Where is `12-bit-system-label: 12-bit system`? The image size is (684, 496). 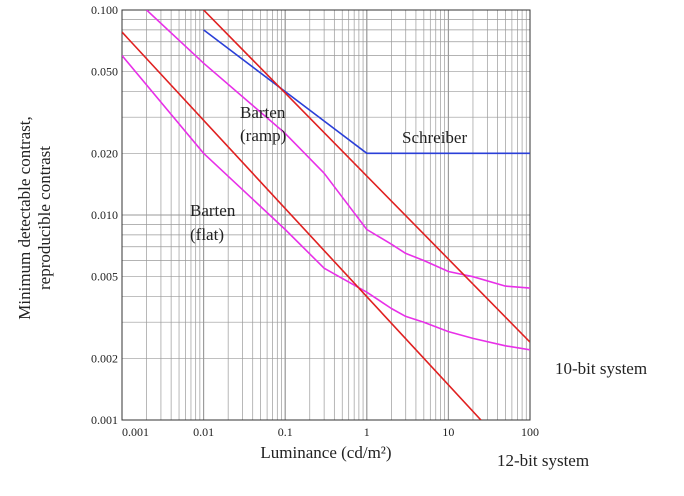
12-bit-system-label: 12-bit system is located at coordinates (543, 460).